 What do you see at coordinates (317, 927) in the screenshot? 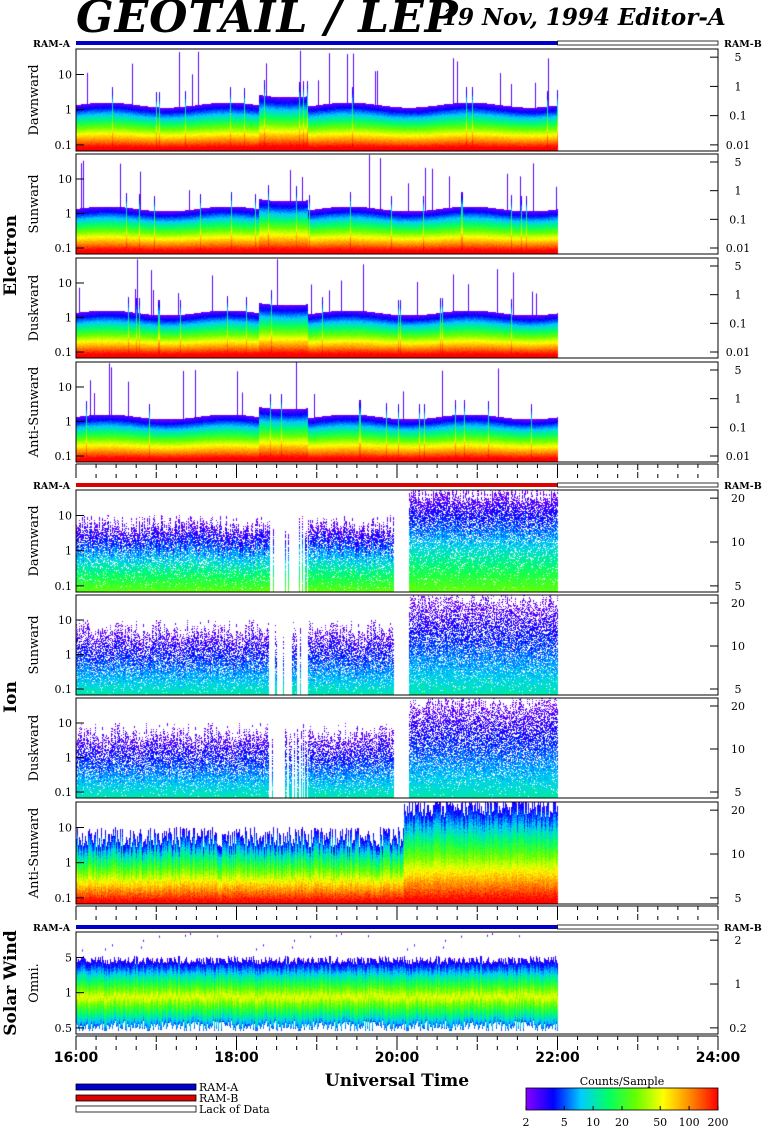
I see `ram-bar-2-filled` at bounding box center [317, 927].